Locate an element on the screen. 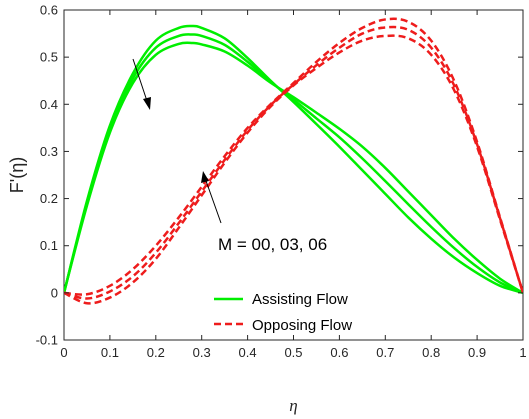  y-tick-label: 0.1 is located at coordinates (49, 245).